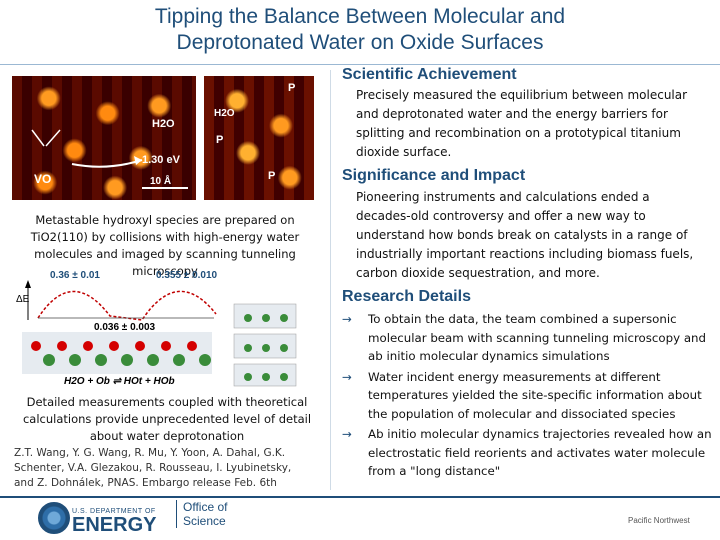  I want to click on office-line-1: Office of, so click(205, 507).